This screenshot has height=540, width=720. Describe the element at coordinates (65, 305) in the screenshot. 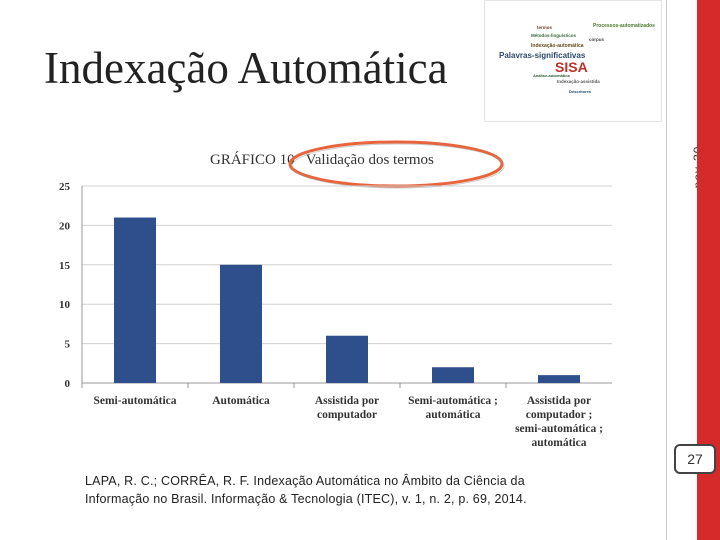

I see `y-tick-label: 10` at that location.